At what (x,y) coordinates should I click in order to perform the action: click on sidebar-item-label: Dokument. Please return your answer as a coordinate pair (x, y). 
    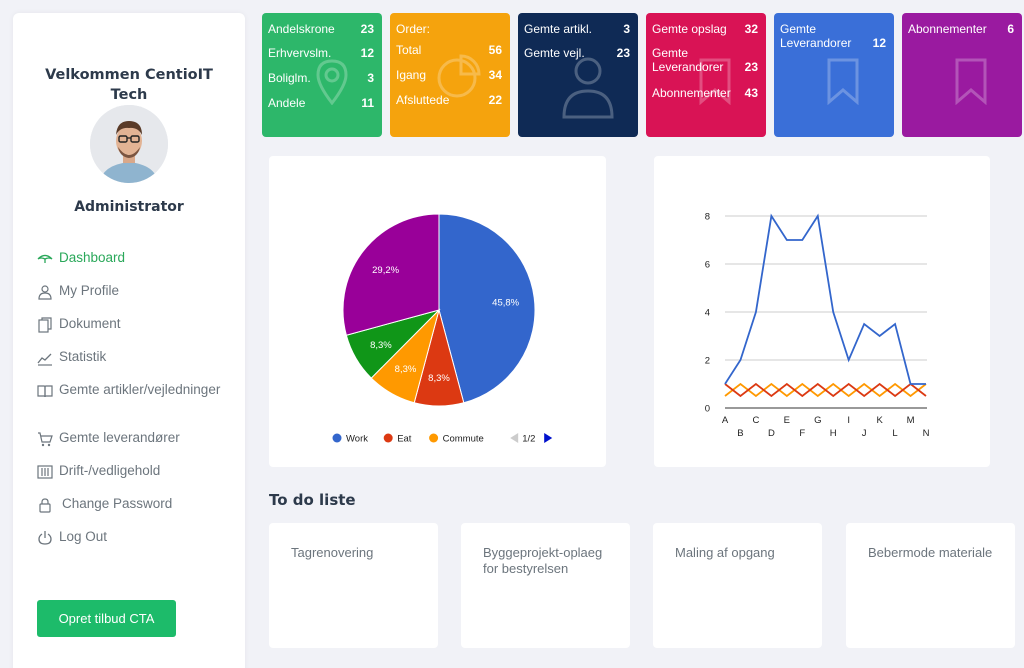
    Looking at the image, I should click on (90, 323).